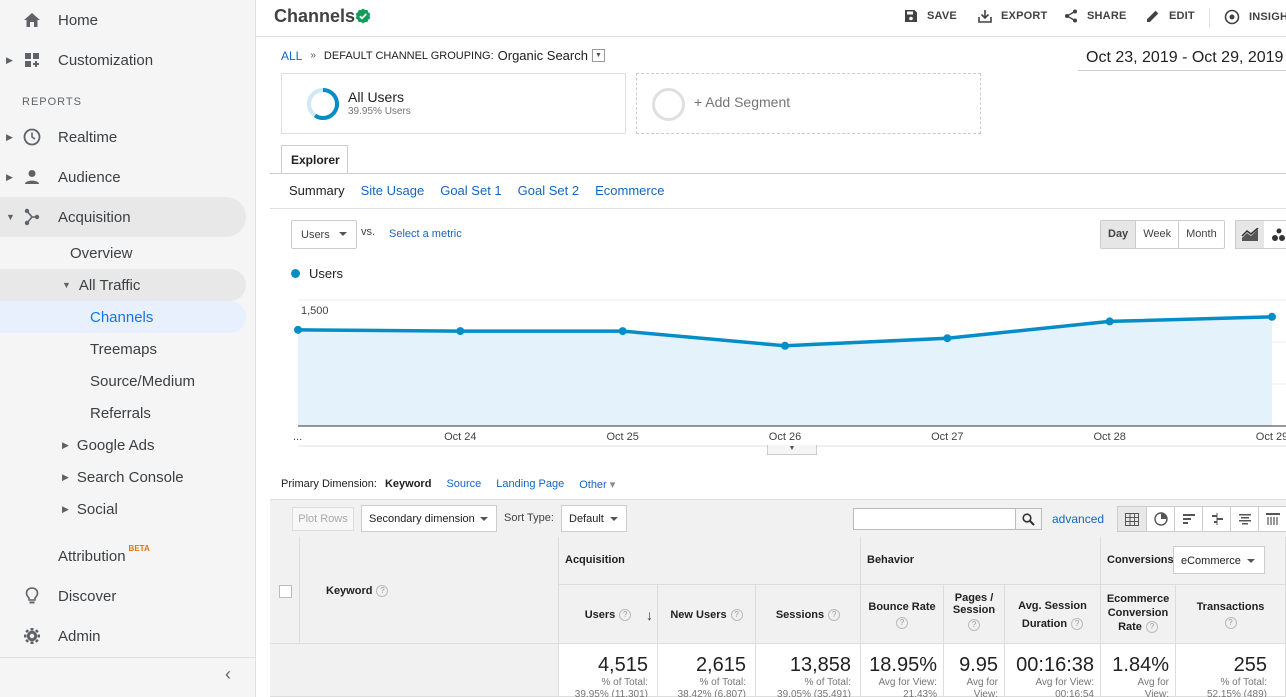  What do you see at coordinates (464, 484) in the screenshot?
I see `dimension-source-link: Source` at bounding box center [464, 484].